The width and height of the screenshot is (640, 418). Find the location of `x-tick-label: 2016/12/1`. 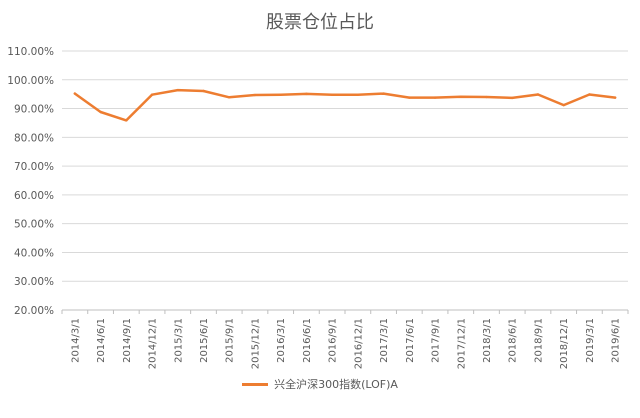

x-tick-label: 2016/12/1 is located at coordinates (358, 343).